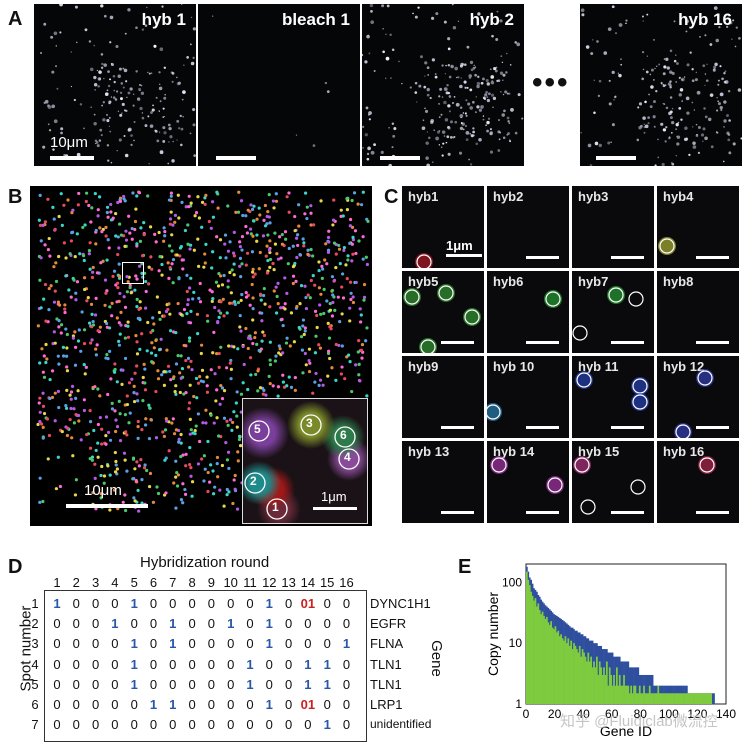 The image size is (749, 755). What do you see at coordinates (400, 603) in the screenshot?
I see `gene-name: DYNC1H1` at bounding box center [400, 603].